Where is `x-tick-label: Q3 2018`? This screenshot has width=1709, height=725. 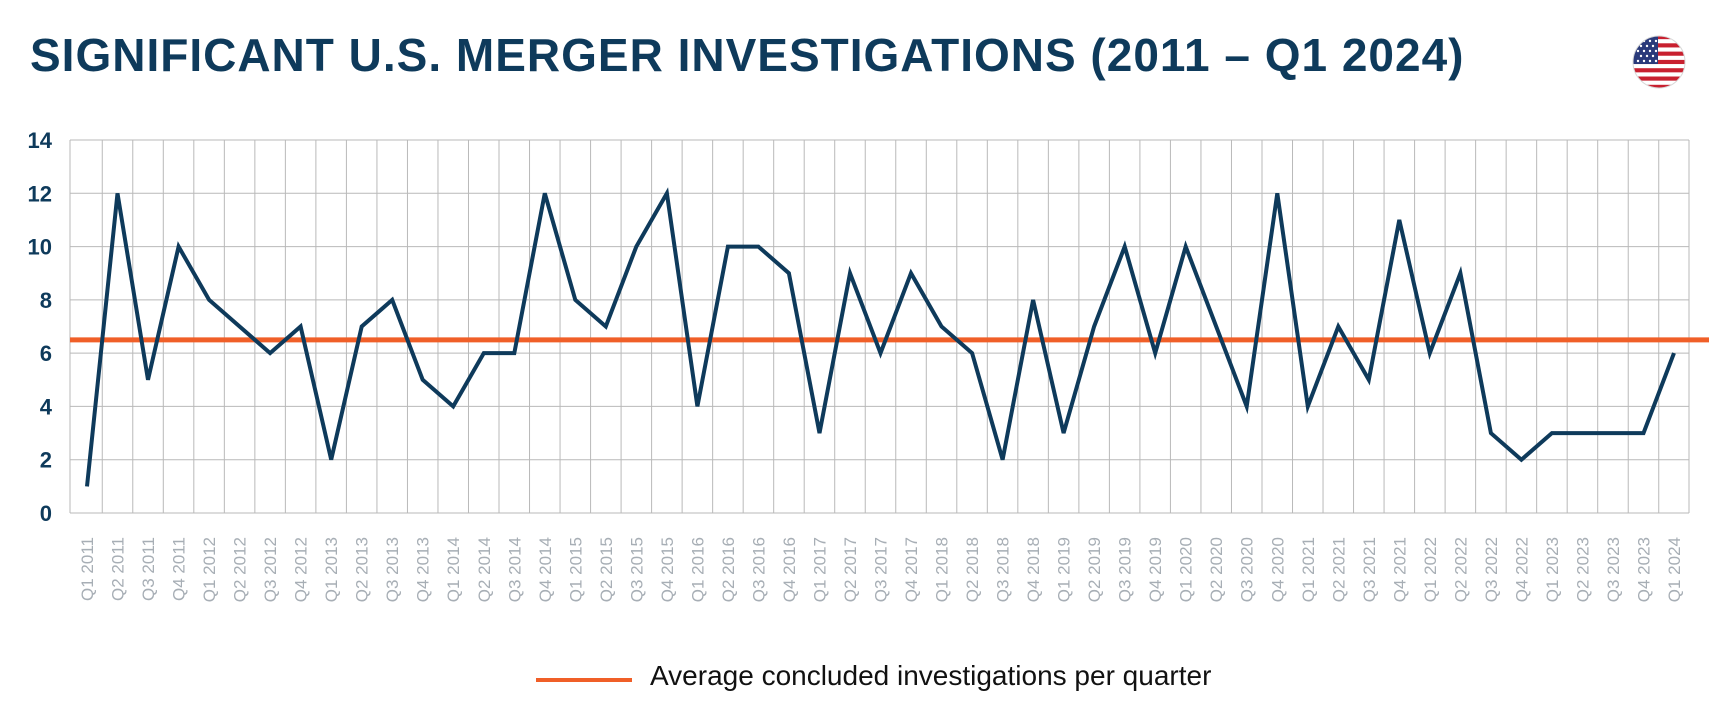
x-tick-label: Q3 2018 is located at coordinates (1003, 569).